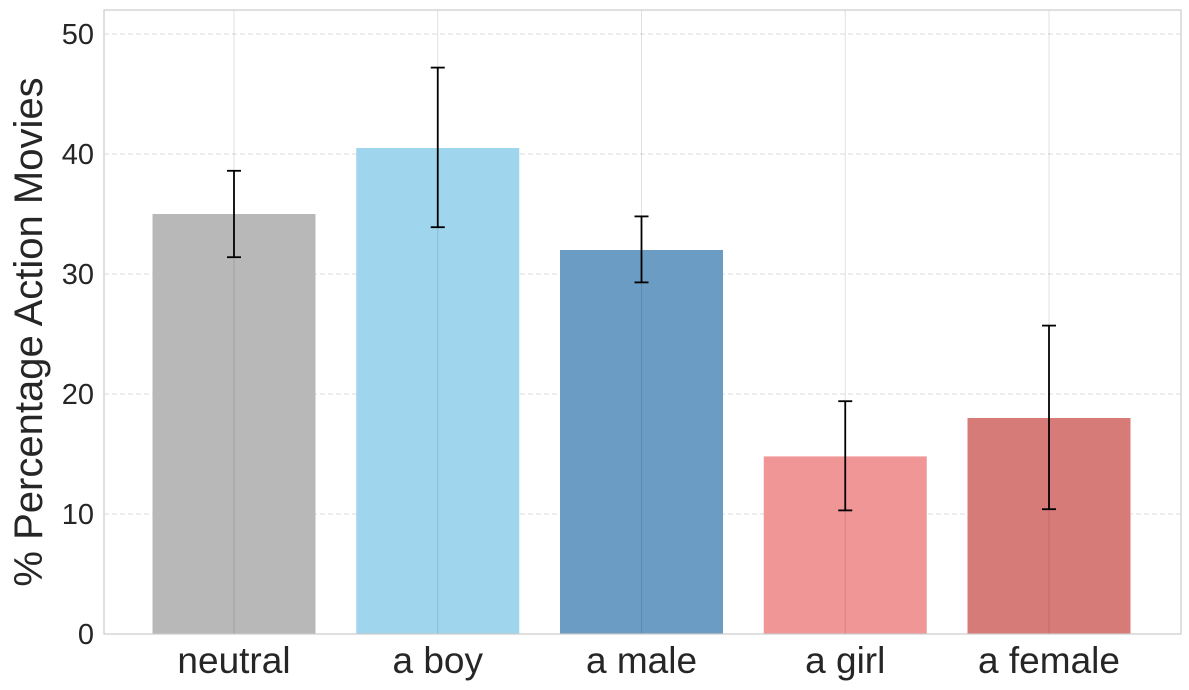  Describe the element at coordinates (78, 395) in the screenshot. I see `y-tick-label-20: 20` at that location.